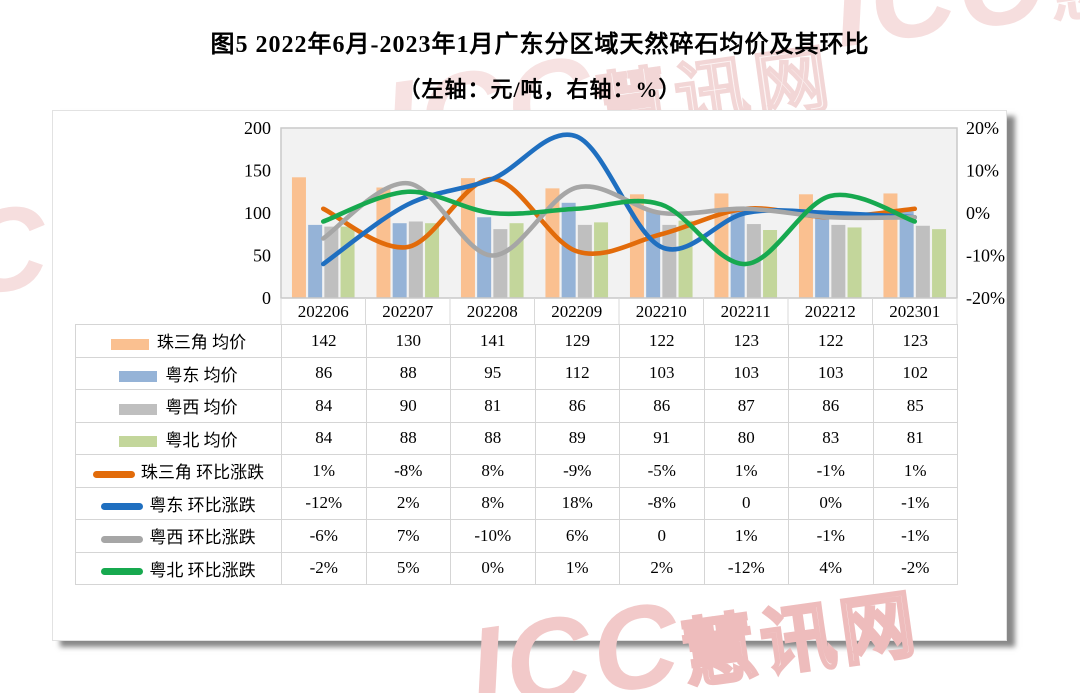 The image size is (1080, 693). What do you see at coordinates (982, 128) in the screenshot?
I see `right-axis-tick: 20%` at bounding box center [982, 128].